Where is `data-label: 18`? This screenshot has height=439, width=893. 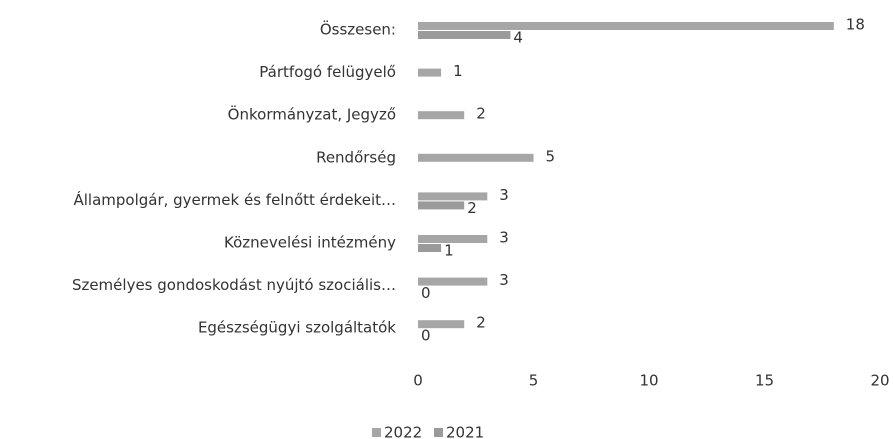 data-label: 18 is located at coordinates (855, 25).